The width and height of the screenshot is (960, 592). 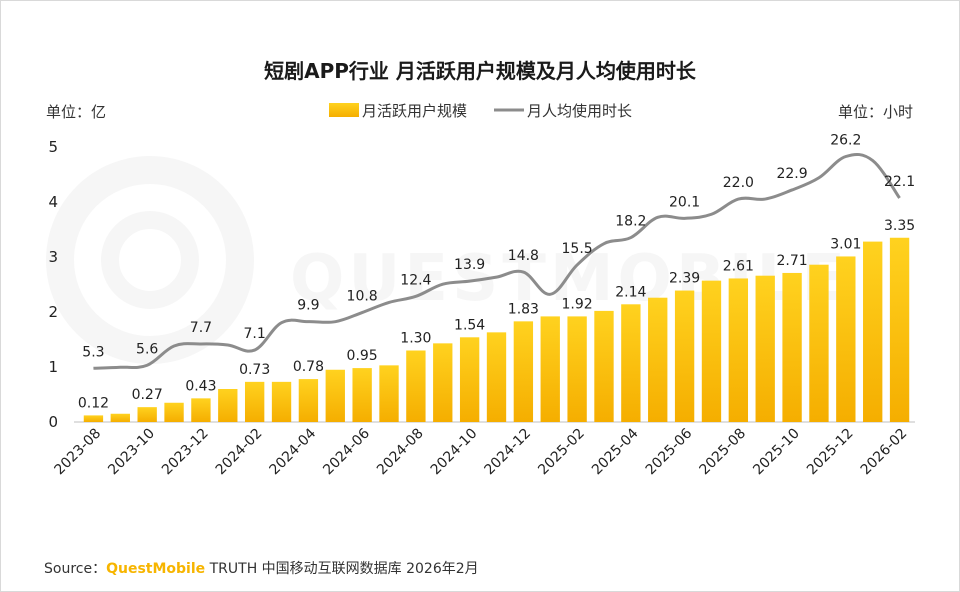 What do you see at coordinates (255, 334) in the screenshot?
I see `line-label: 7.1` at bounding box center [255, 334].